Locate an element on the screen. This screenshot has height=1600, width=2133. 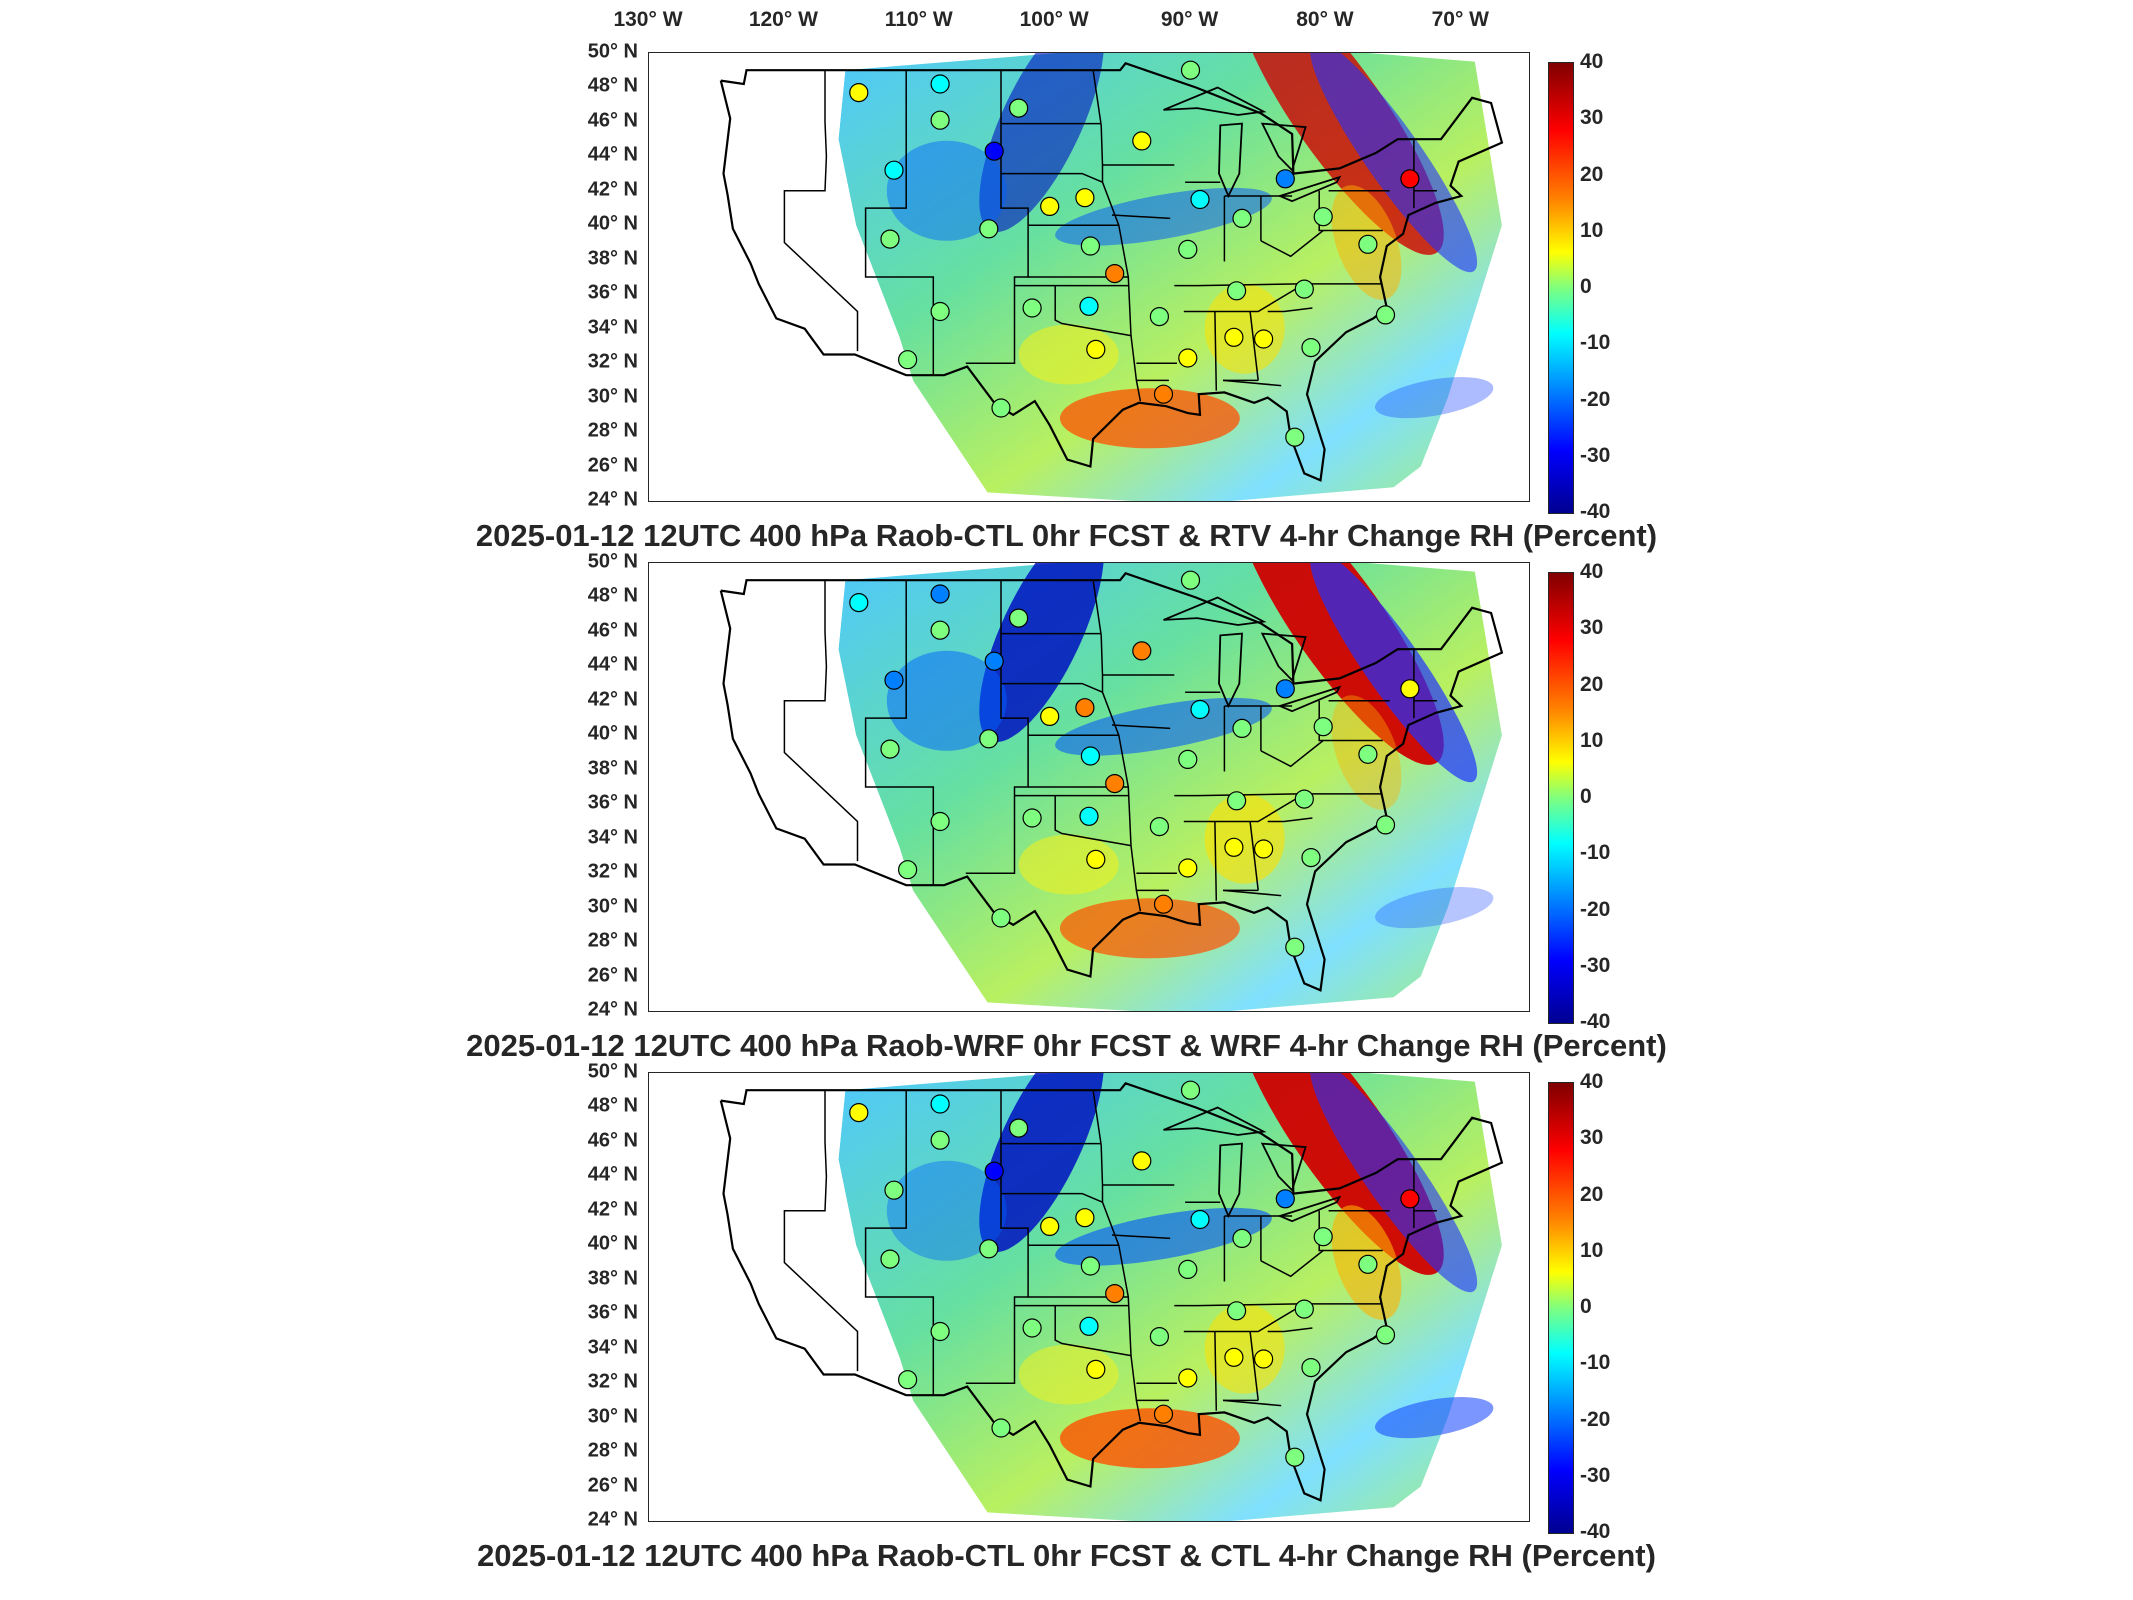
latitude-label: 24° N is located at coordinates (612, 499).